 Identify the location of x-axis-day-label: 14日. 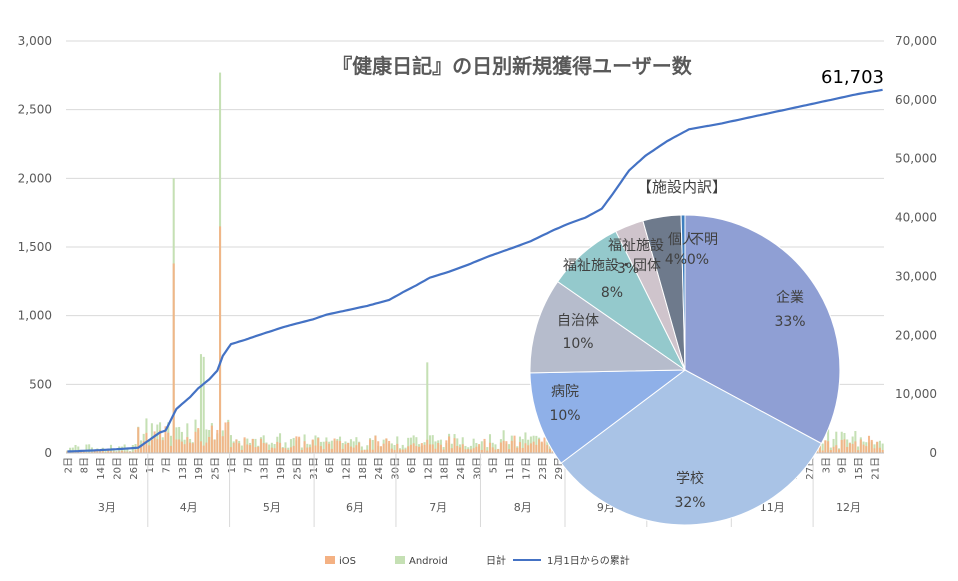
(101, 468).